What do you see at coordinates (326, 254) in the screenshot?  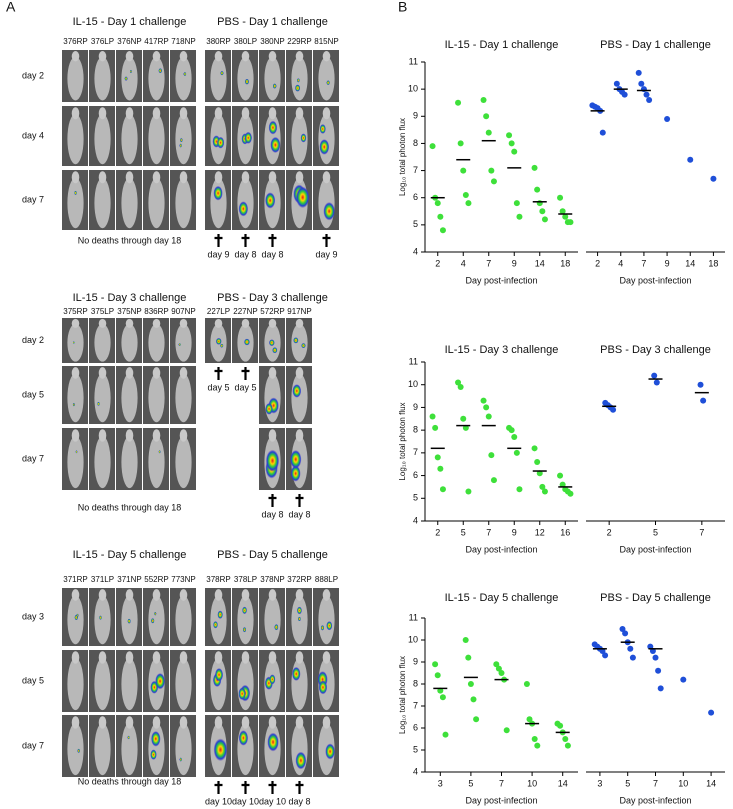 I see `death-day: day 9` at bounding box center [326, 254].